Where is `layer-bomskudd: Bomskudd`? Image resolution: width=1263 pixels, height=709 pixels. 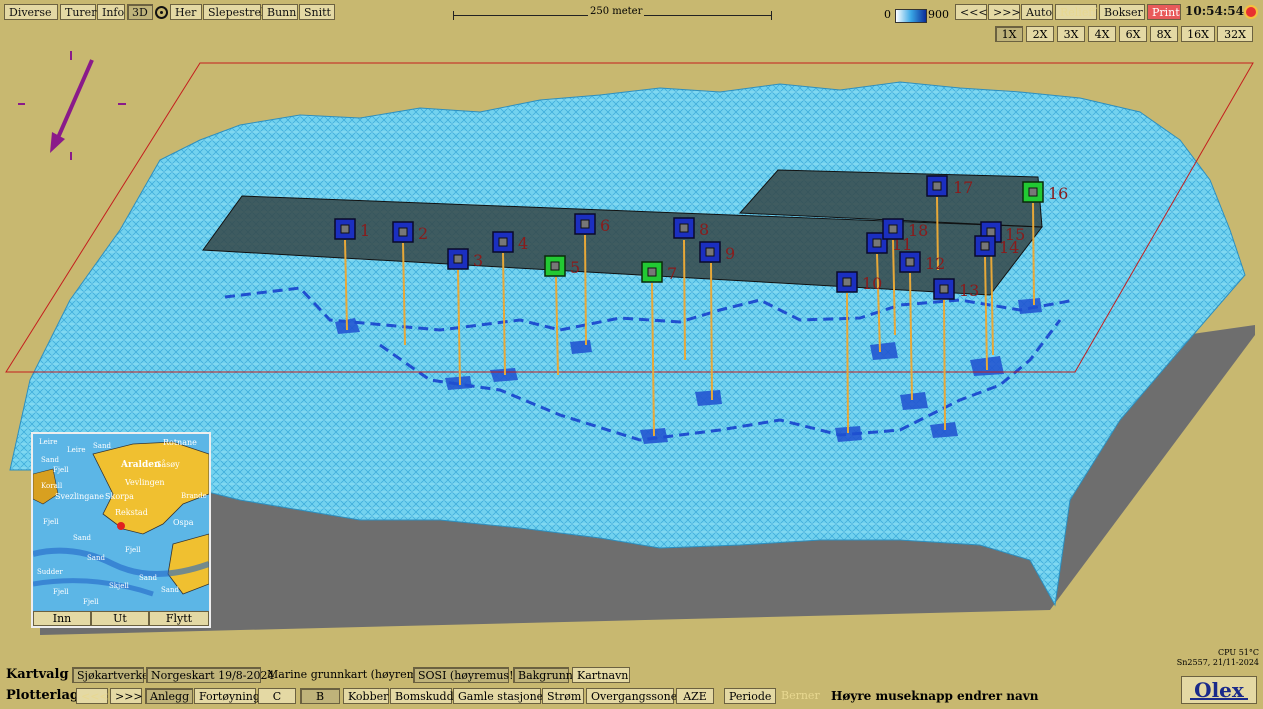 layer-bomskudd: Bomskudd is located at coordinates (422, 696).